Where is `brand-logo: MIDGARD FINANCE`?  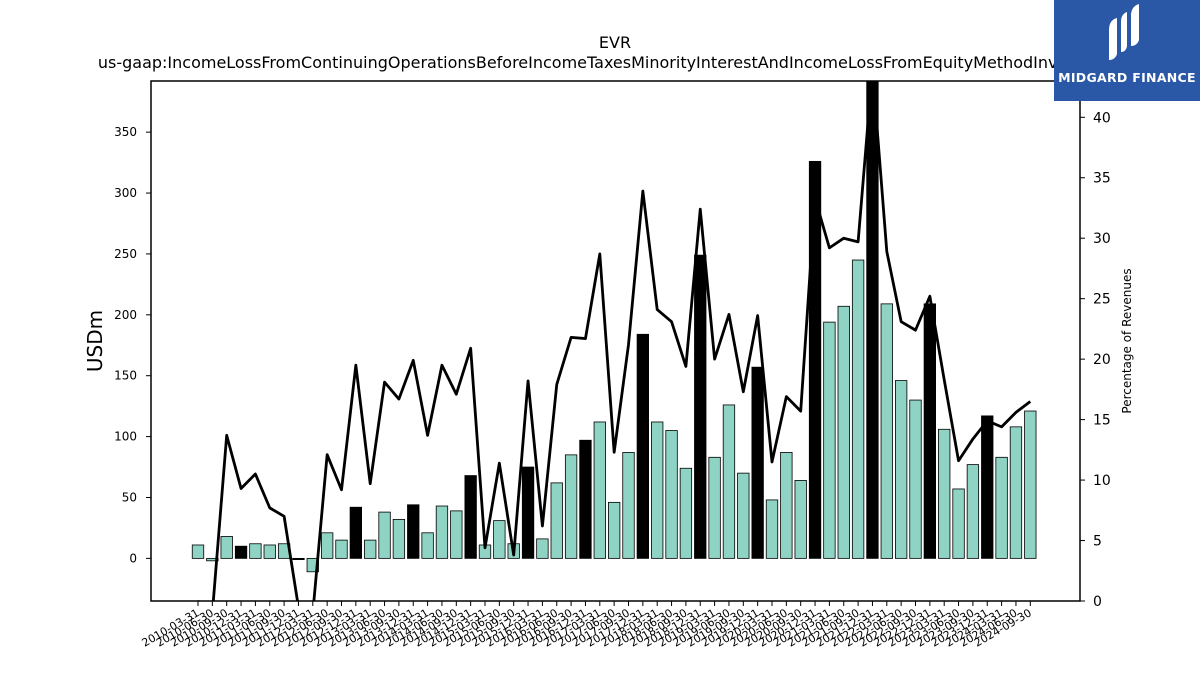 brand-logo: MIDGARD FINANCE is located at coordinates (1127, 50).